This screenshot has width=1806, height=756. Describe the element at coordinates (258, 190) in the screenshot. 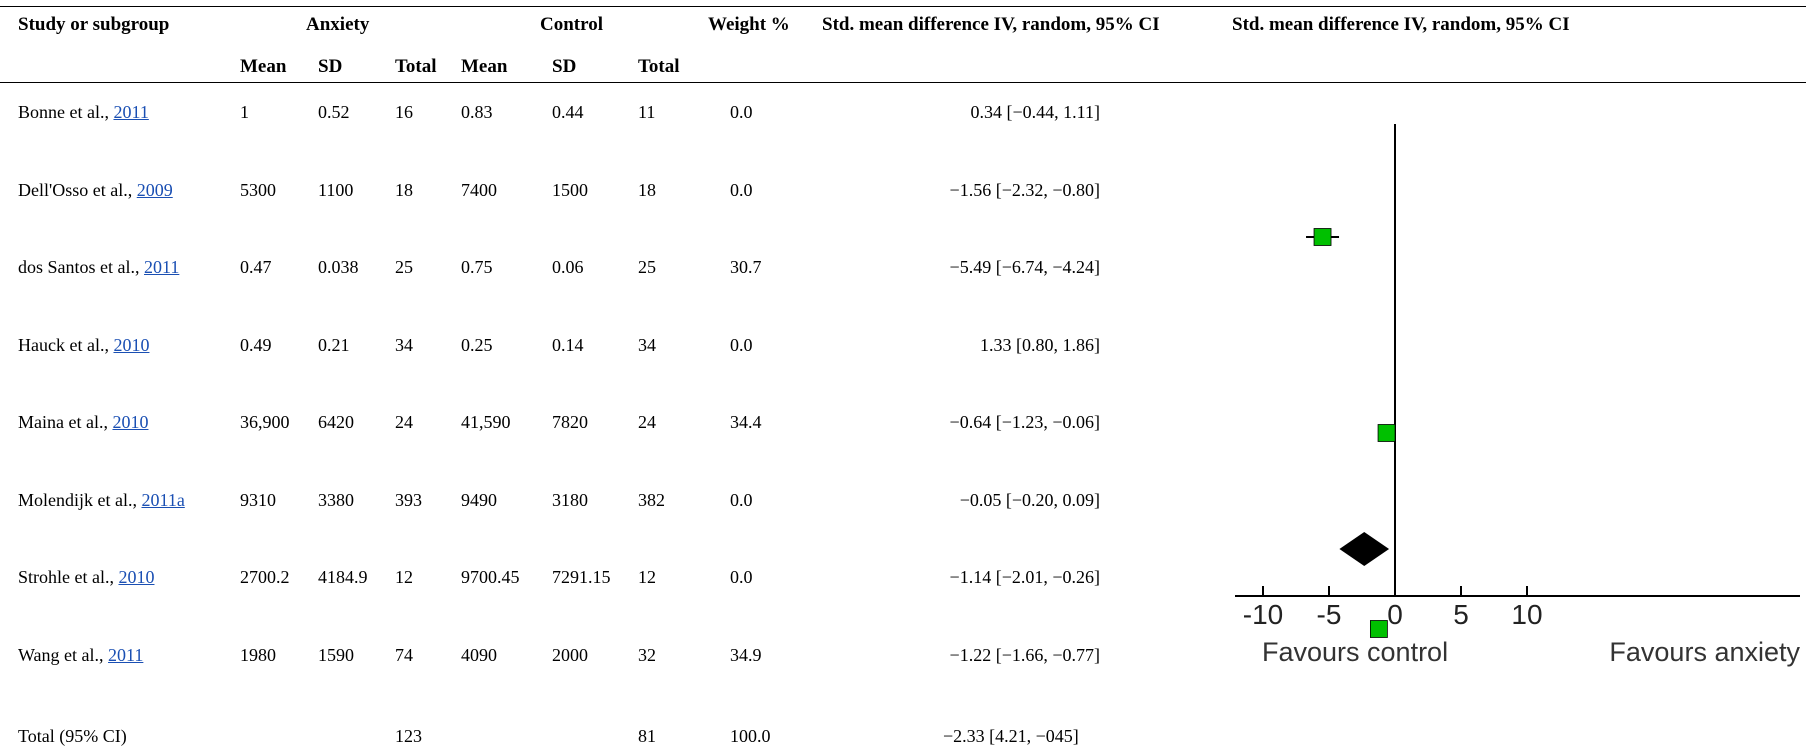

I see `anxiety-mean-cell: 5300` at that location.